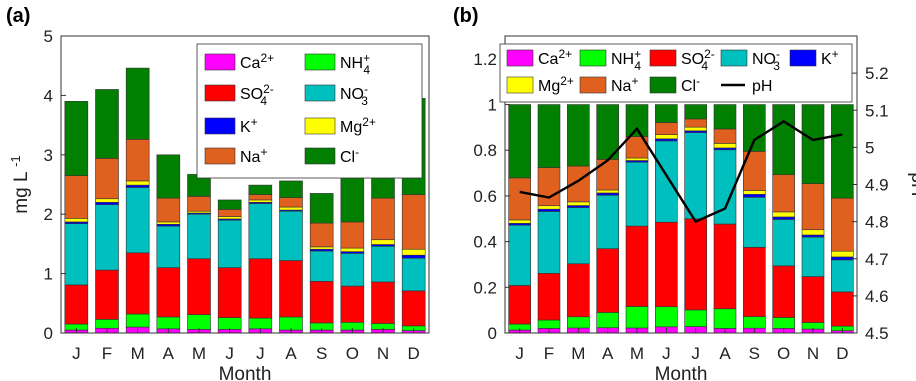 This screenshot has height=381, width=916. What do you see at coordinates (48, 36) in the screenshot?
I see `y-tick-label: 5` at bounding box center [48, 36].